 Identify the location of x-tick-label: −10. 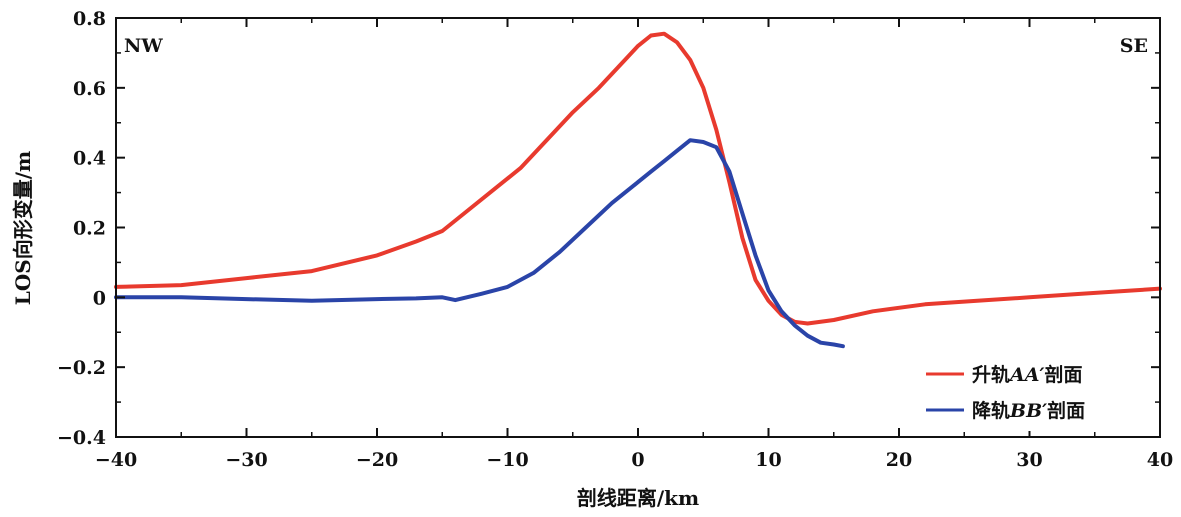
(507, 460).